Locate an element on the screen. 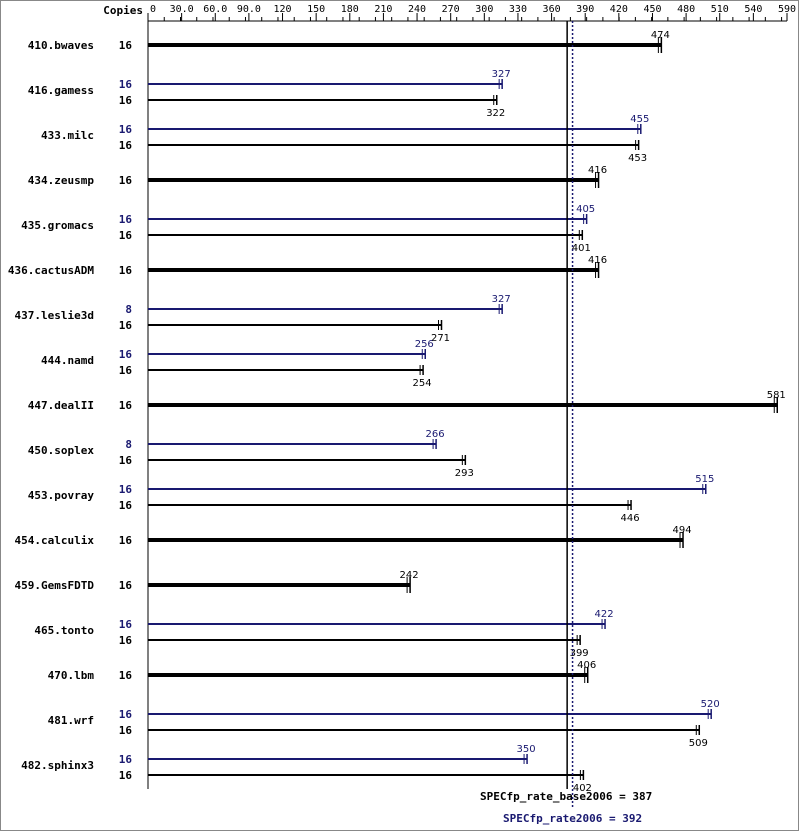  benchmark-label: 481.wrf is located at coordinates (71, 720).